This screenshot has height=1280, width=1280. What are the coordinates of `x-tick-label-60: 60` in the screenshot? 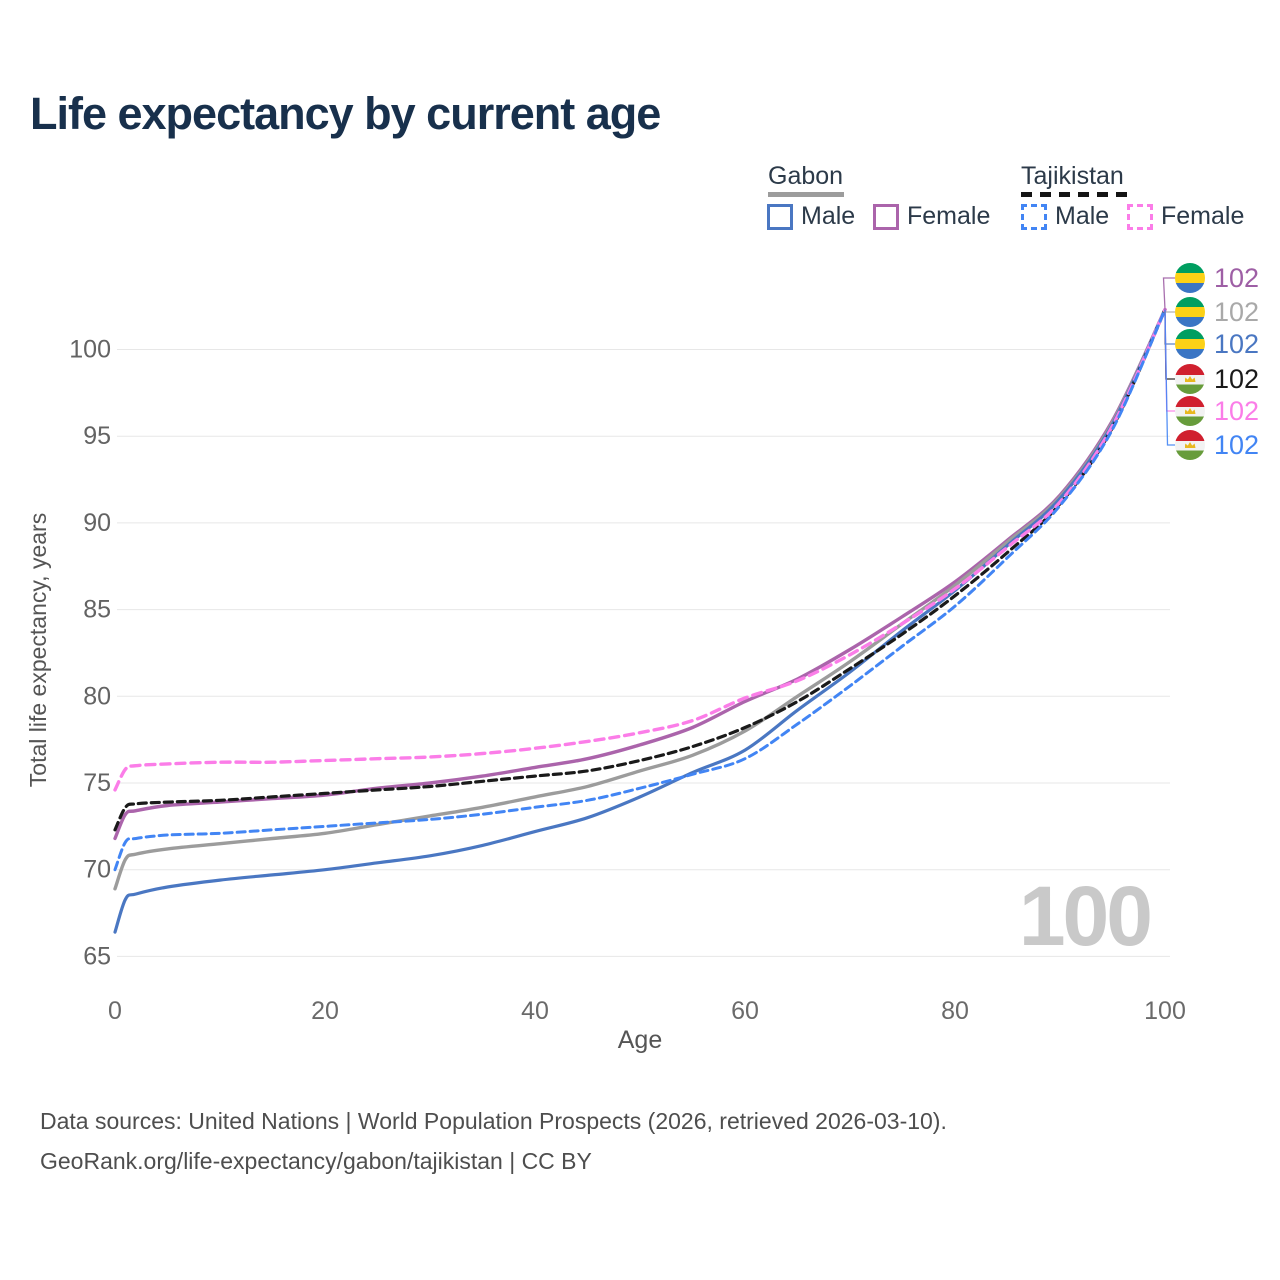 It's located at (745, 1011).